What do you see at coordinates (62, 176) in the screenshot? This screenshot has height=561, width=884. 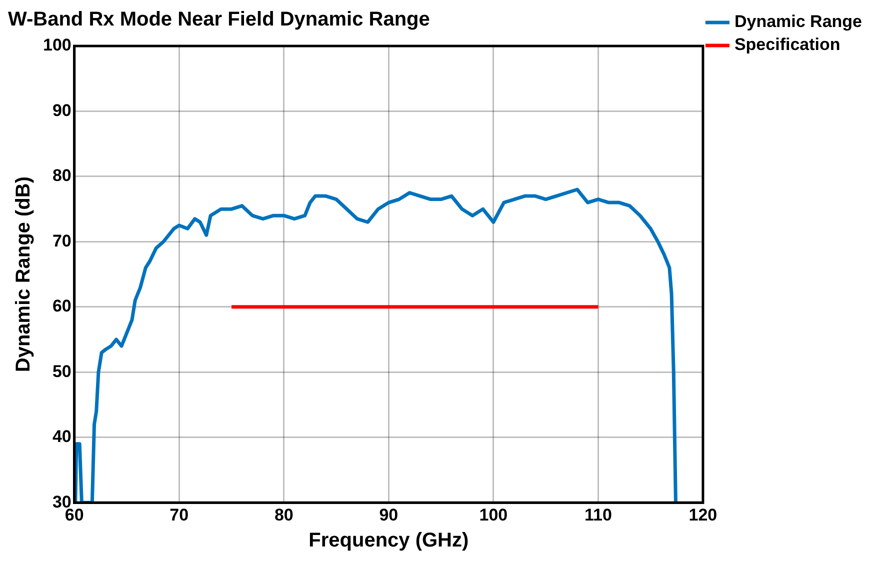 I see `y-tick-label: 80` at bounding box center [62, 176].